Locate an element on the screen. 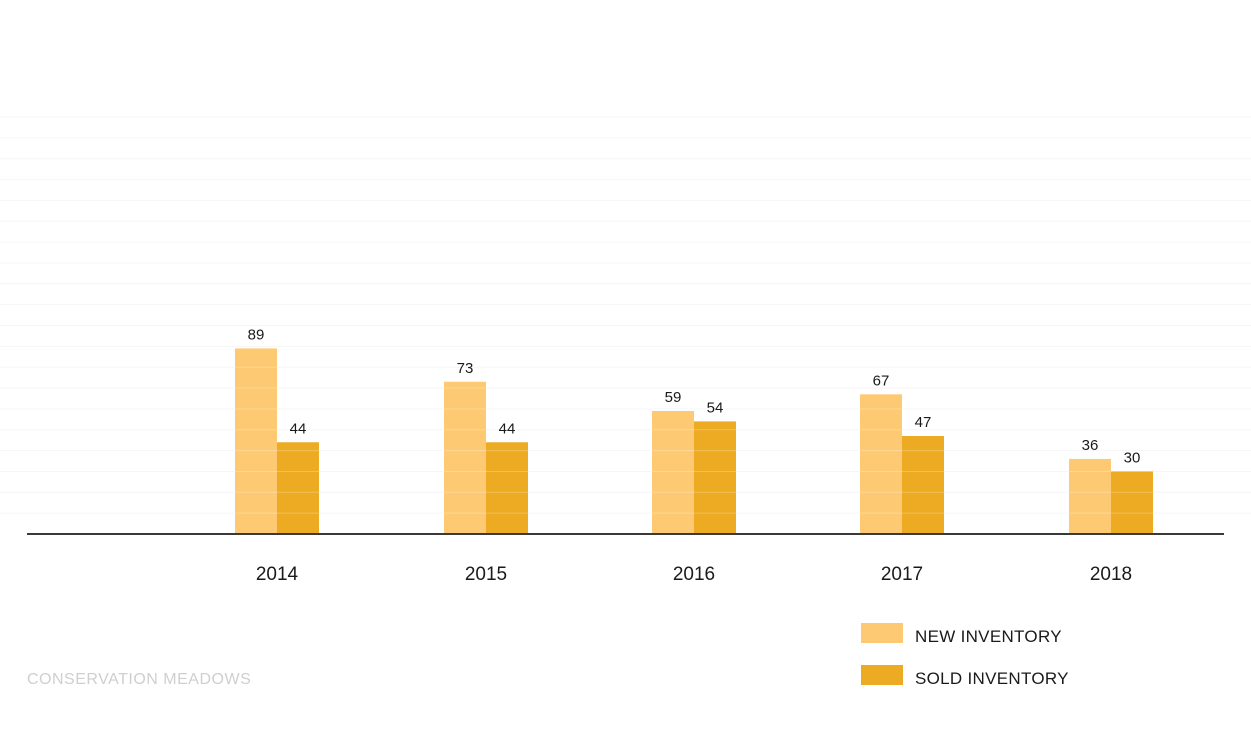 This screenshot has width=1251, height=730. data-label-sold-2015: 44 is located at coordinates (507, 428).